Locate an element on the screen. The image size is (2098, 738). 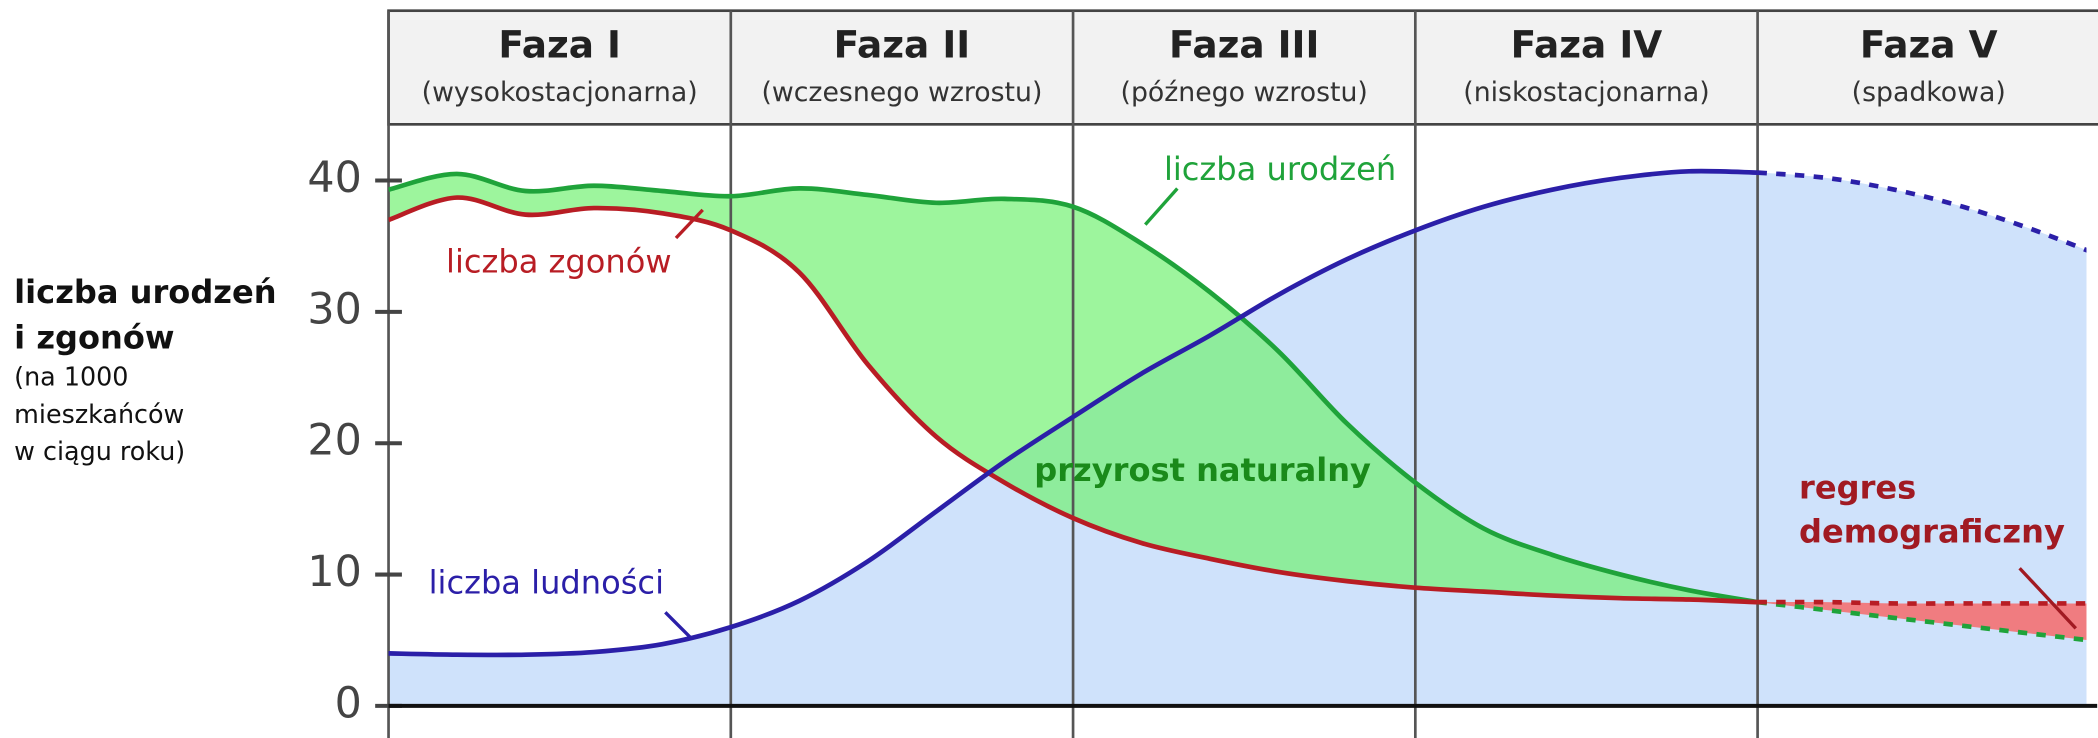
y-tick-label: 0 is located at coordinates (348, 703).